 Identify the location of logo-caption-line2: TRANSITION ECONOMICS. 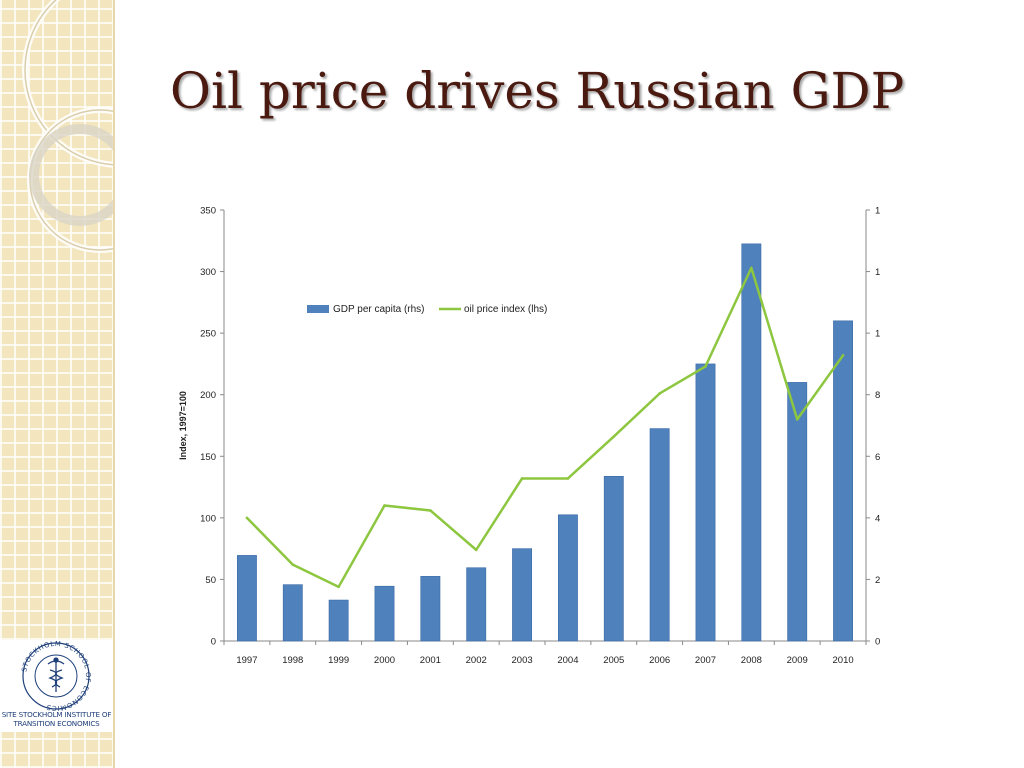
(56, 723).